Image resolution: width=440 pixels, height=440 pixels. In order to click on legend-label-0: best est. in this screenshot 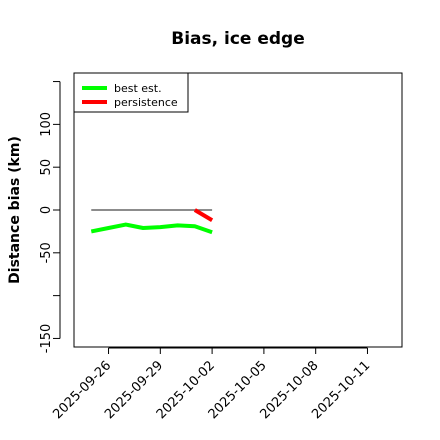, I will do `click(138, 88)`.